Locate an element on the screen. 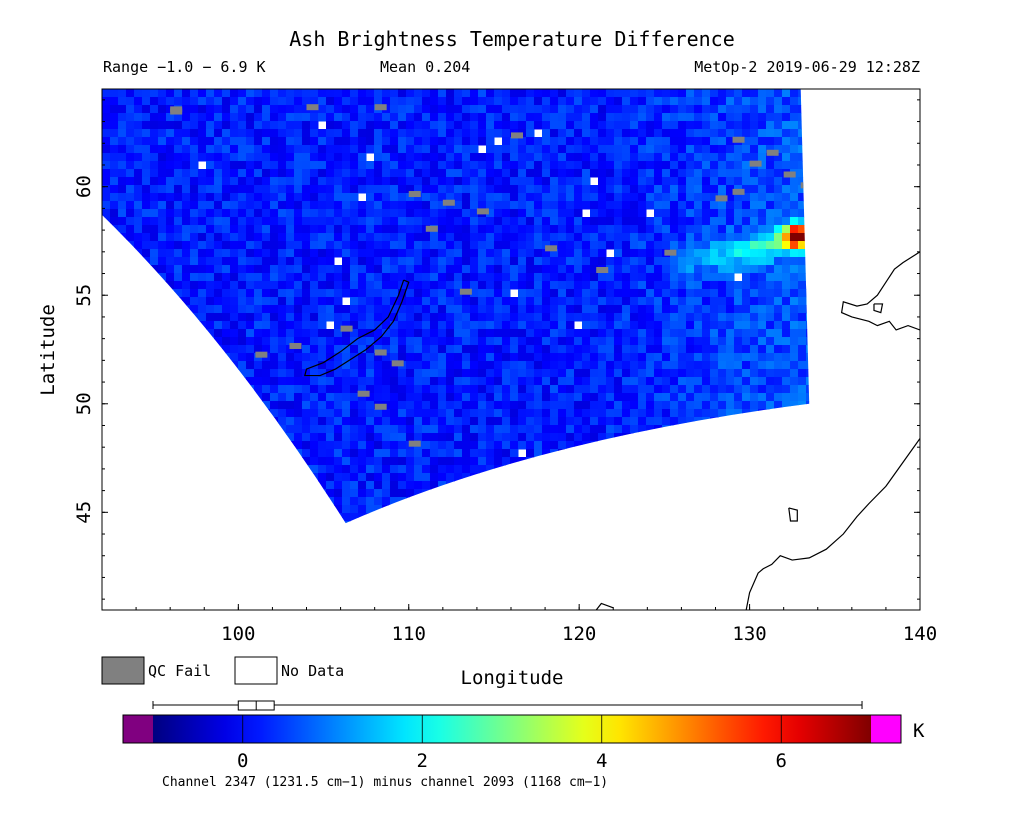 The height and width of the screenshot is (813, 1024). no-data-label: No Data is located at coordinates (312, 671).